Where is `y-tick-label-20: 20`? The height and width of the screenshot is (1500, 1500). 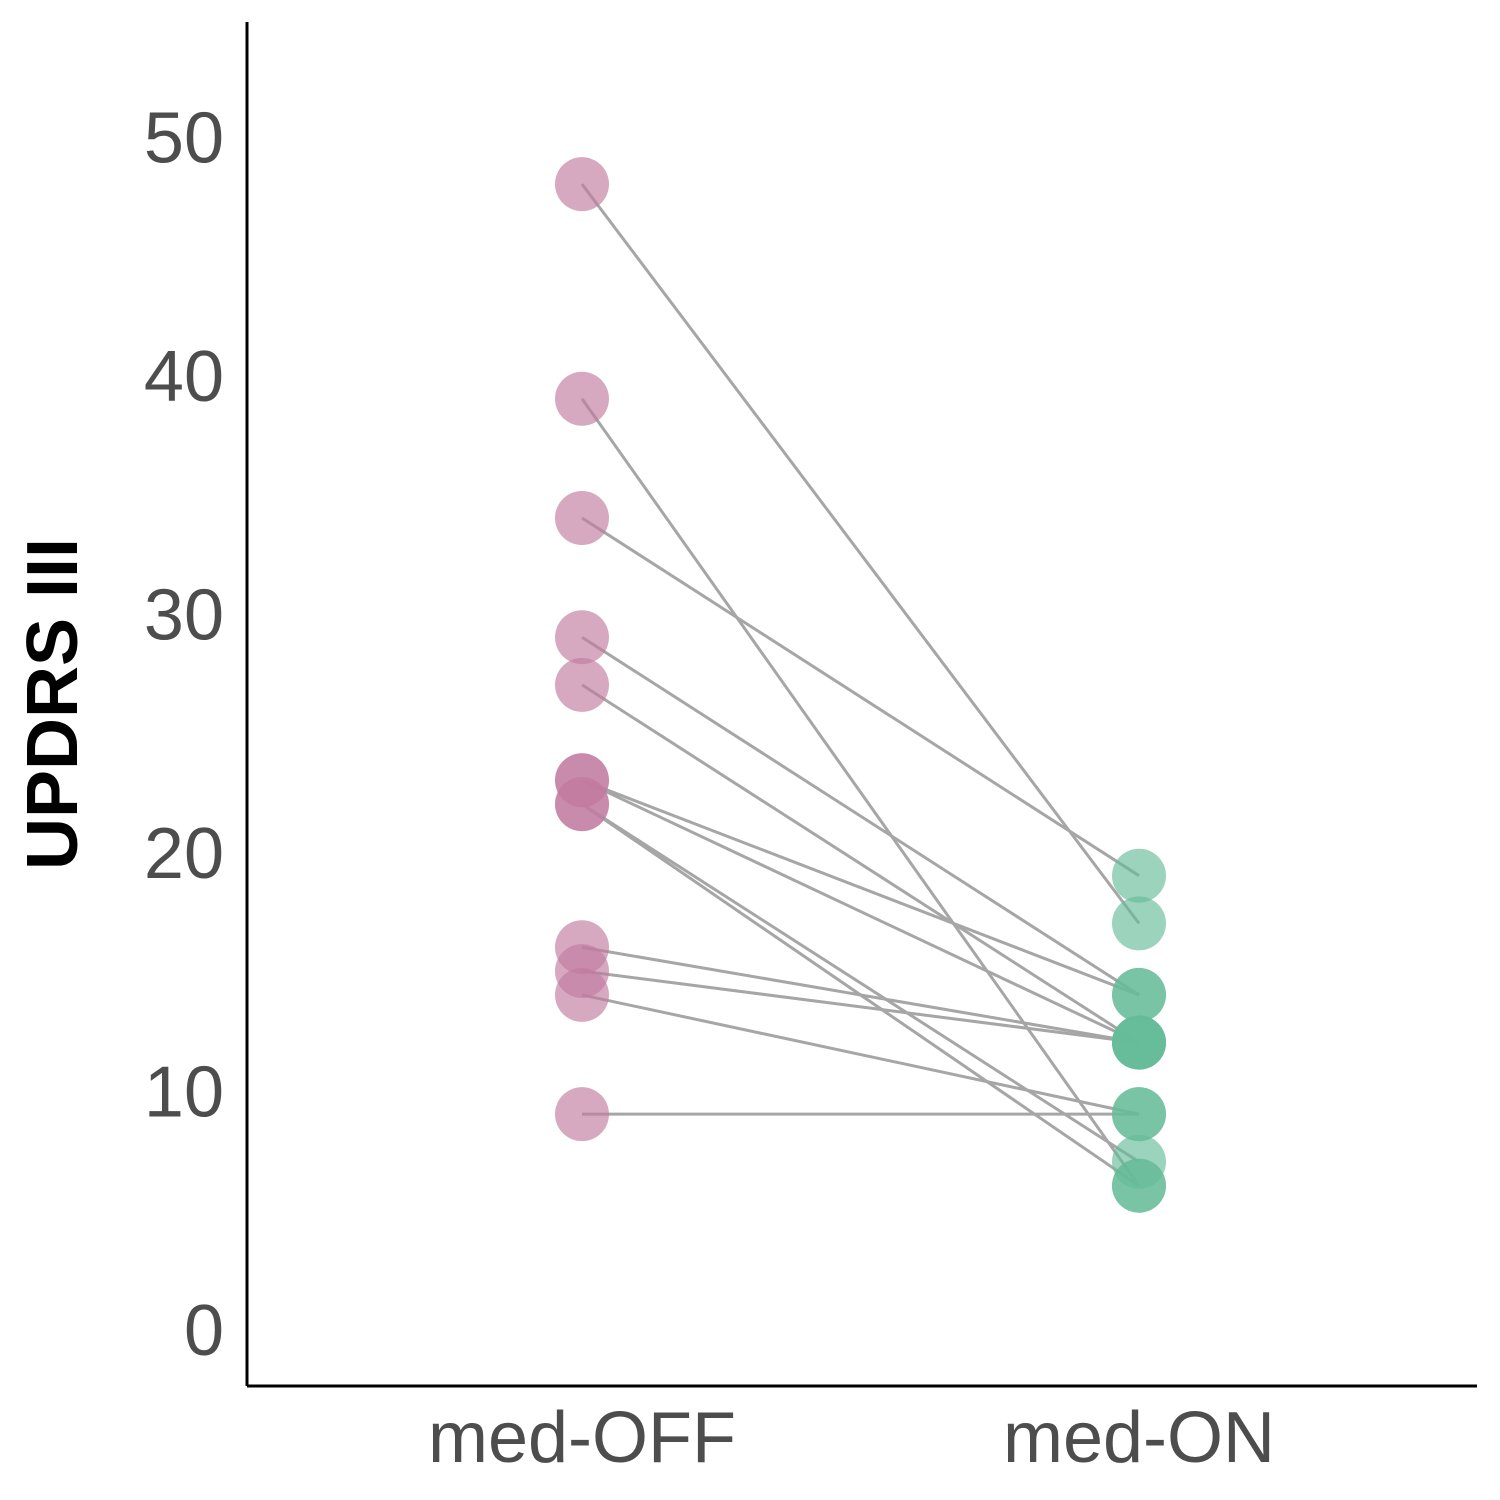 y-tick-label-20: 20 is located at coordinates (184, 854).